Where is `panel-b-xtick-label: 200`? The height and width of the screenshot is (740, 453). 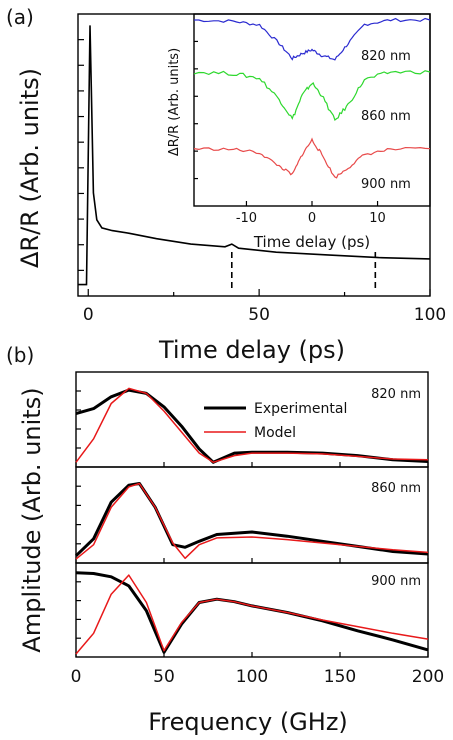 panel-b-xtick-label: 200 is located at coordinates (428, 677).